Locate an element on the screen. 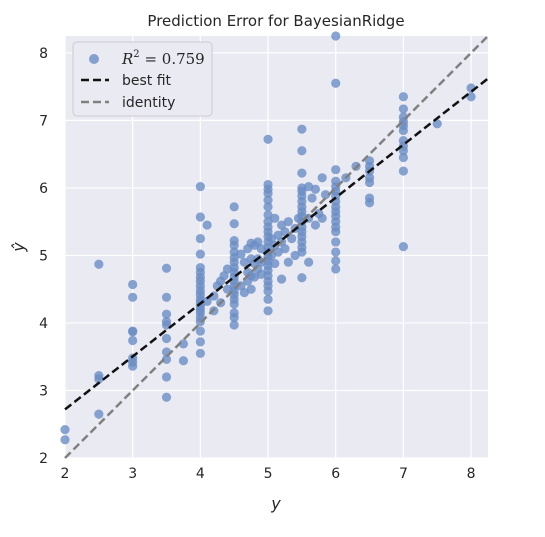  legend-box is located at coordinates (142, 79).